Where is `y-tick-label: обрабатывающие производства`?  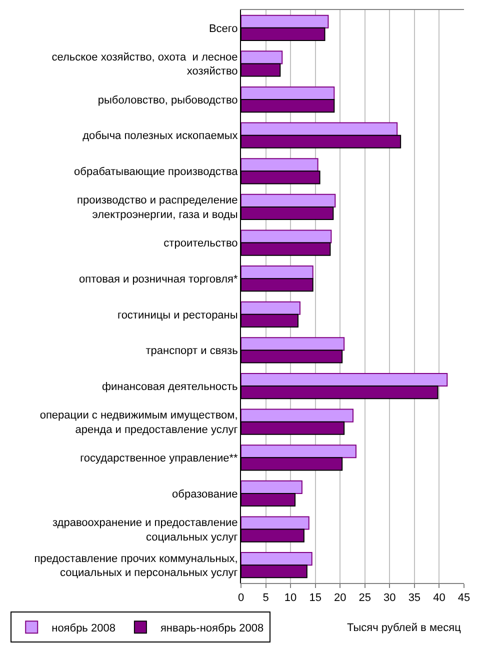 y-tick-label: обрабатывающие производства is located at coordinates (156, 172).